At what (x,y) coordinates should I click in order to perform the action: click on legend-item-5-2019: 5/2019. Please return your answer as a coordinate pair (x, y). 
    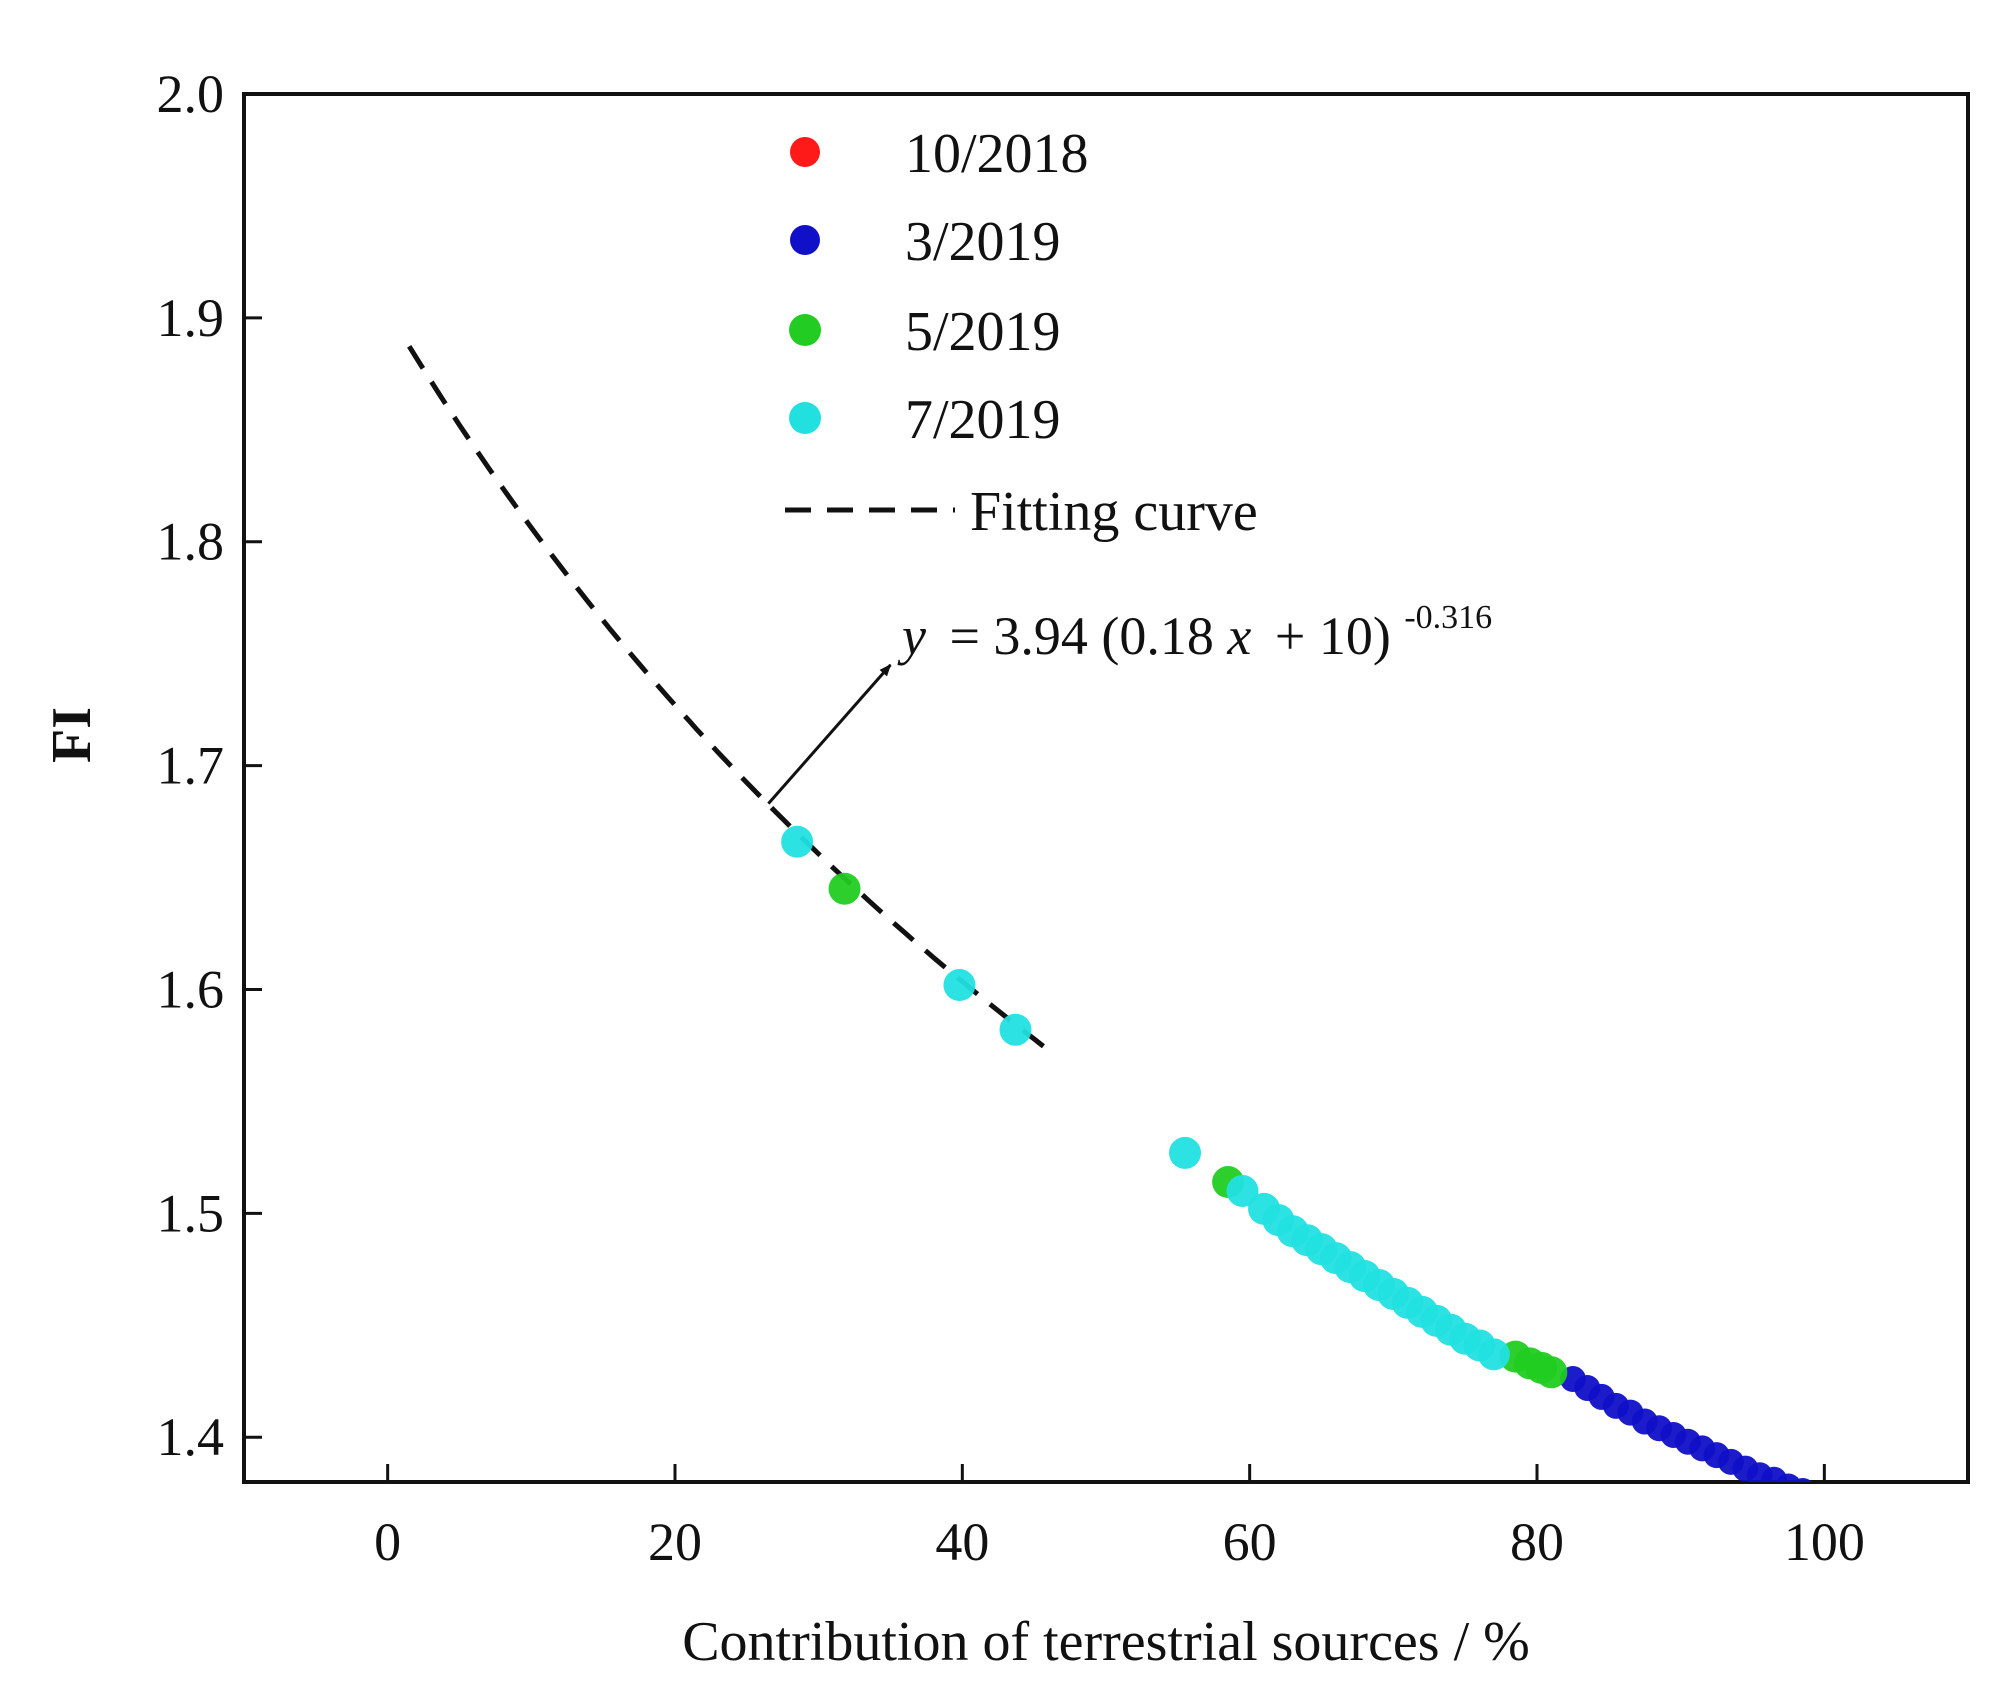
    Looking at the image, I should click on (925, 332).